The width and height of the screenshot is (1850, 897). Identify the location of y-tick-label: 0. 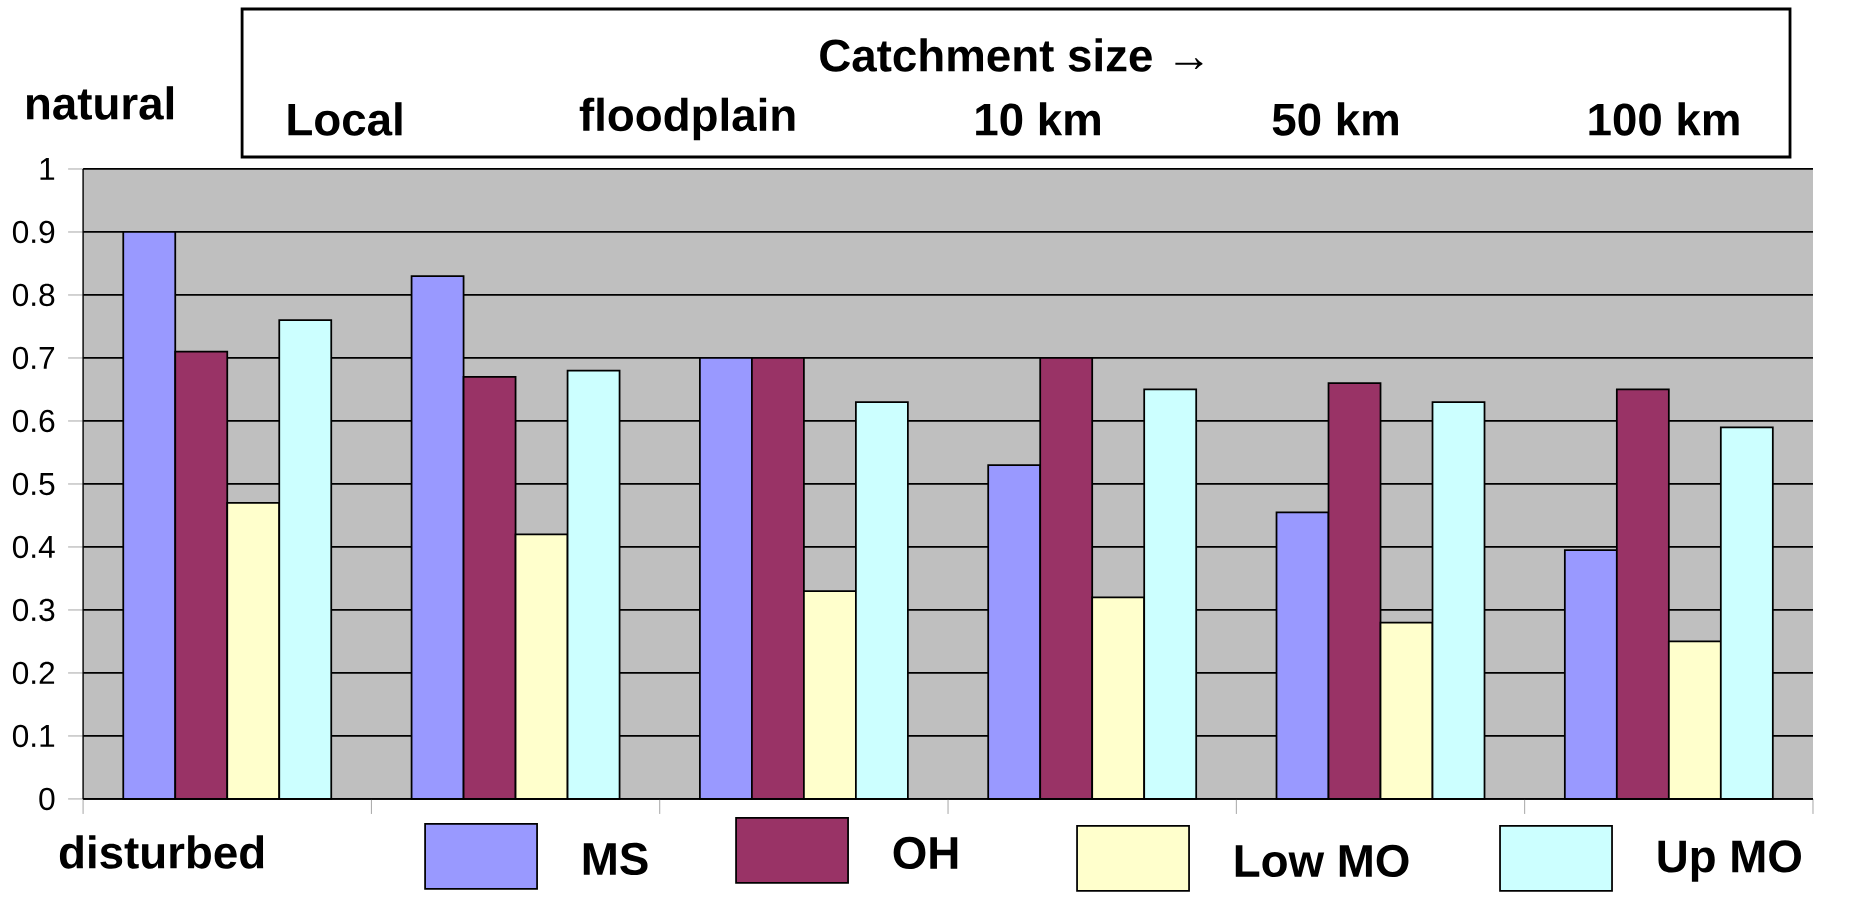
(47, 799).